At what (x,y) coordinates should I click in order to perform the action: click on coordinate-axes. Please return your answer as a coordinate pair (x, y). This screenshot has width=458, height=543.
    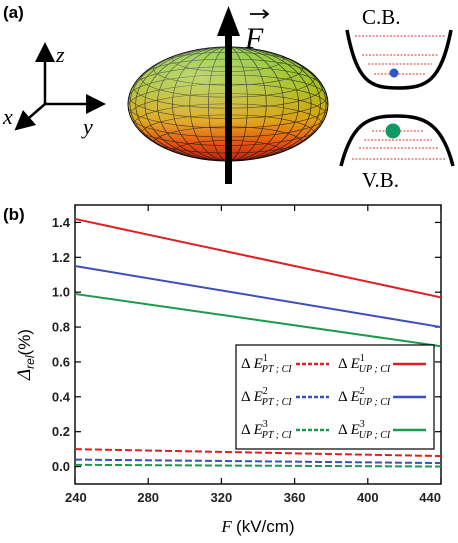
    Looking at the image, I should click on (60, 86).